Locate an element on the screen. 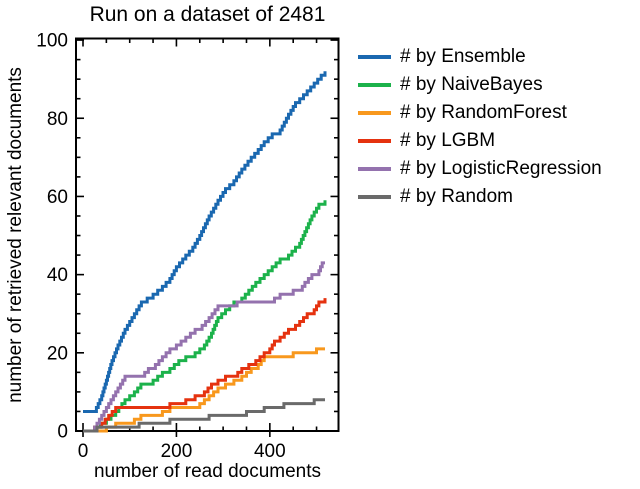 The height and width of the screenshot is (489, 640). y-tick-label: 20 is located at coordinates (57, 353).